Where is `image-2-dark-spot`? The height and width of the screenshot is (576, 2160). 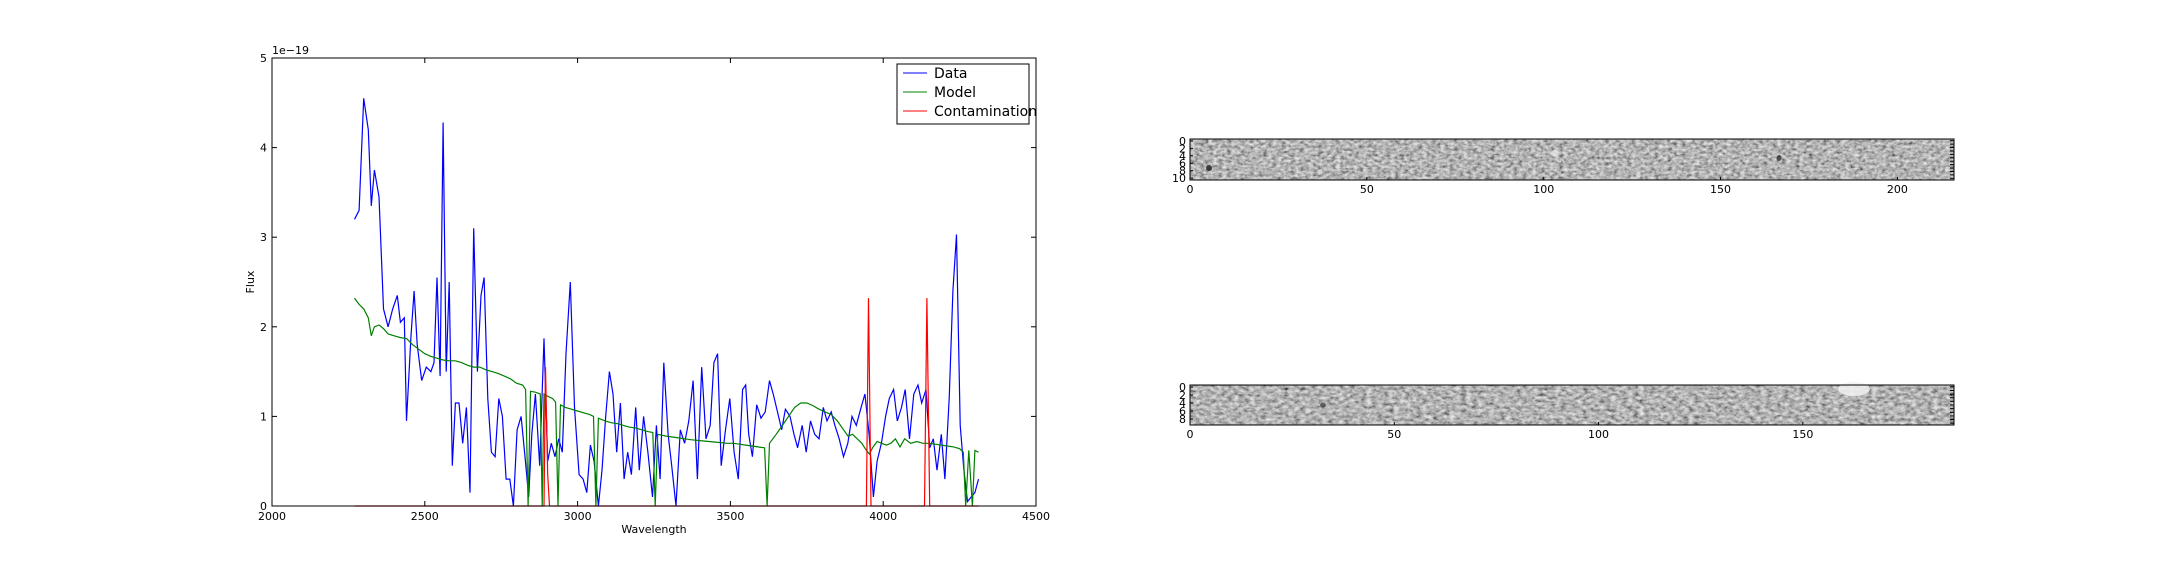 image-2-dark-spot is located at coordinates (1323, 405).